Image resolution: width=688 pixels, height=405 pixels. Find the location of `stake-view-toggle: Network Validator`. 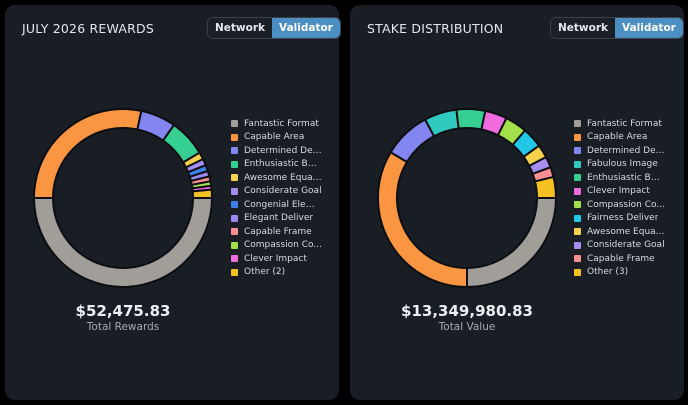

stake-view-toggle: Network Validator is located at coordinates (617, 28).